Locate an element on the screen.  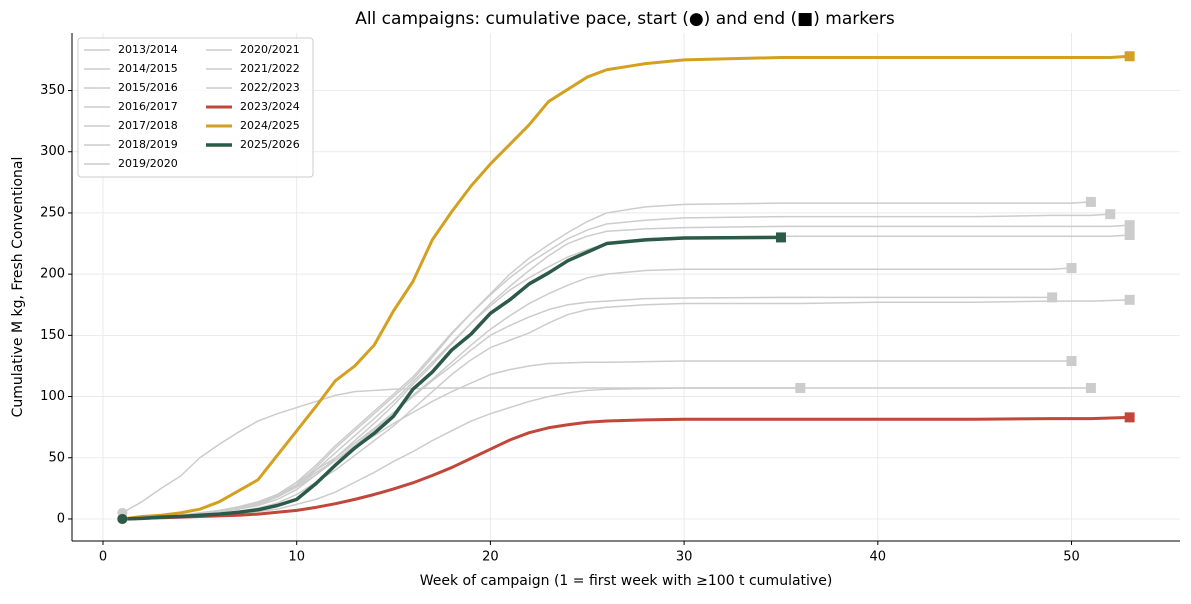
legend-label: 2021/2022 is located at coordinates (270, 68).